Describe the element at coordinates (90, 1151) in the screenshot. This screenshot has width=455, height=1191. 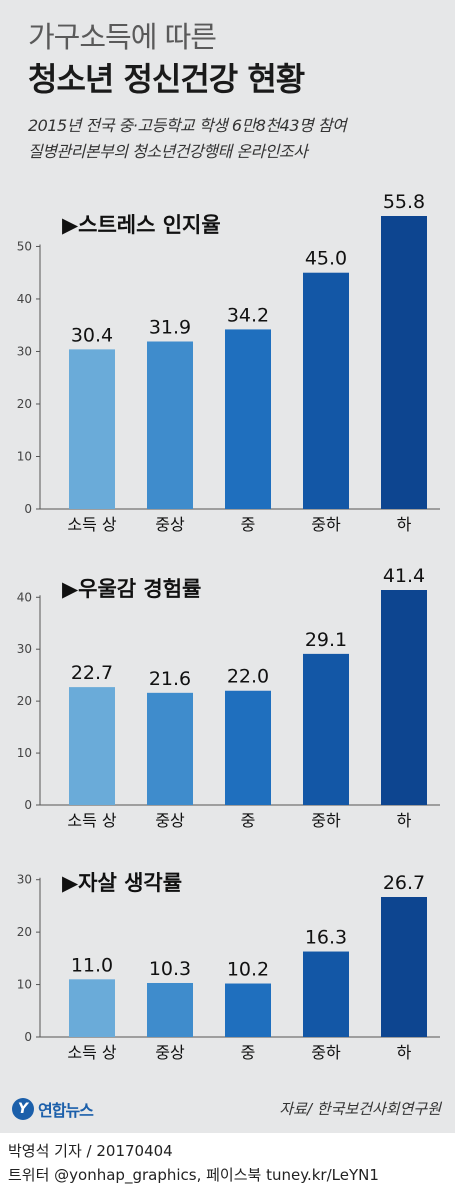
I see `reporter-credit: 박영석 기자 / 20170404` at that location.